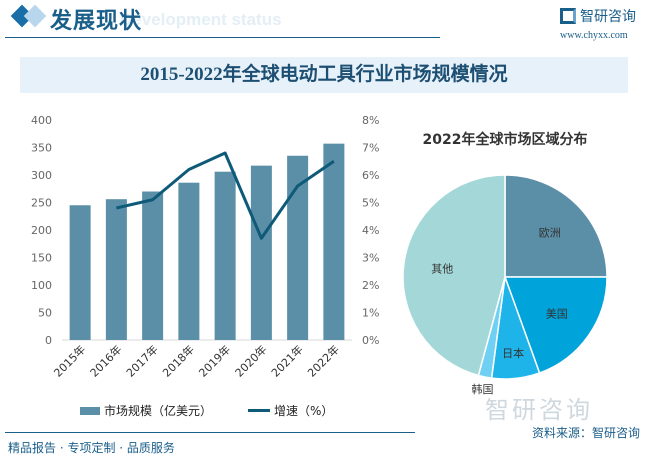  Describe the element at coordinates (259, 410) in the screenshot. I see `legend-swatch-line` at that location.